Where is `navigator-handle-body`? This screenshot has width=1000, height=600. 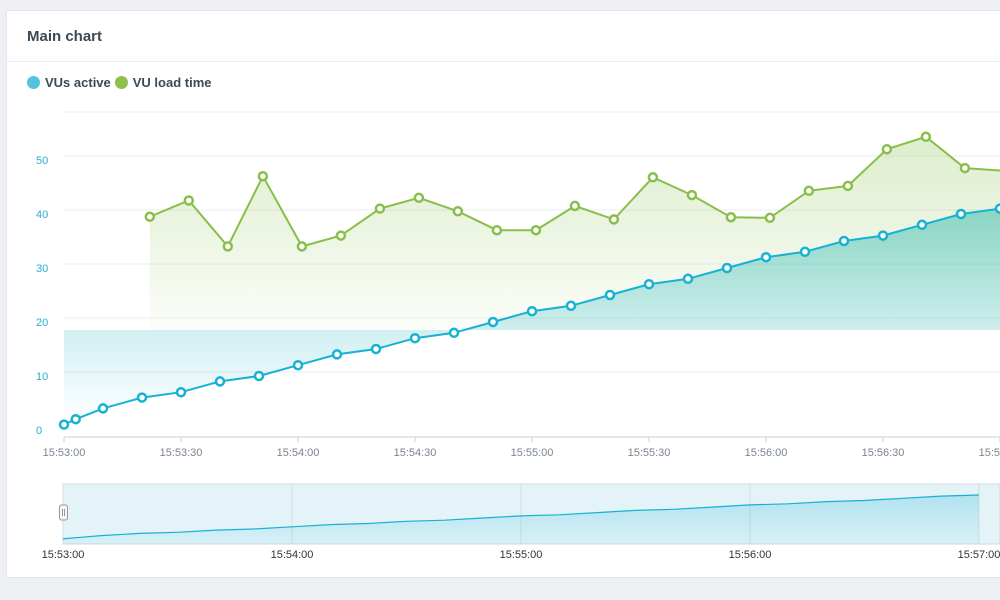 navigator-handle-body is located at coordinates (63, 512).